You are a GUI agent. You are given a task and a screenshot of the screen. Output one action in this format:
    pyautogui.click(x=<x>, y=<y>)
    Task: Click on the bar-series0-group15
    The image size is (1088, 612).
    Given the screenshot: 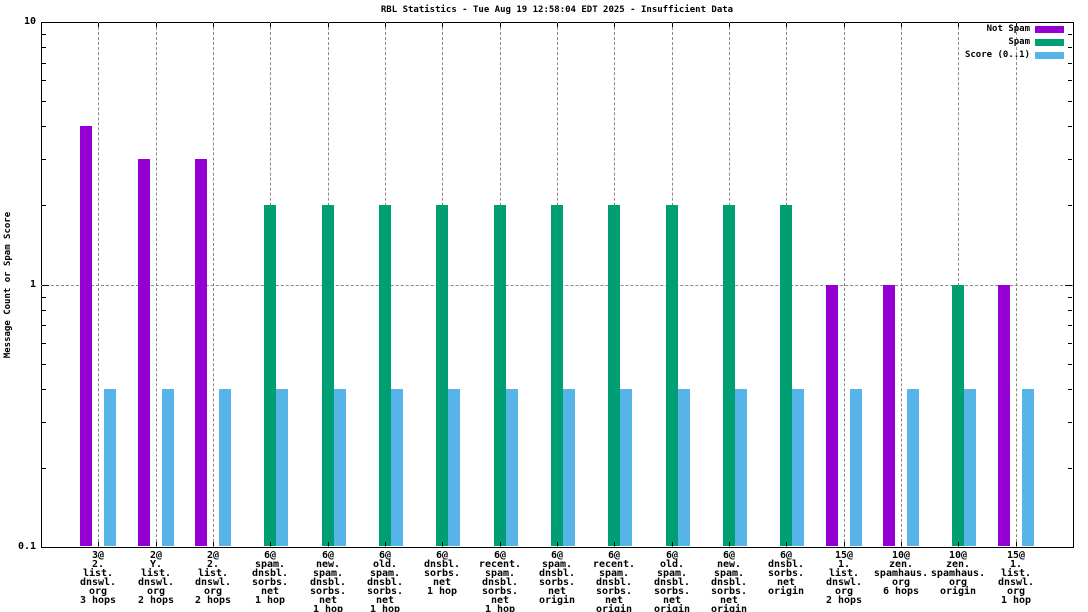 What is the action you would take?
    pyautogui.click(x=889, y=415)
    